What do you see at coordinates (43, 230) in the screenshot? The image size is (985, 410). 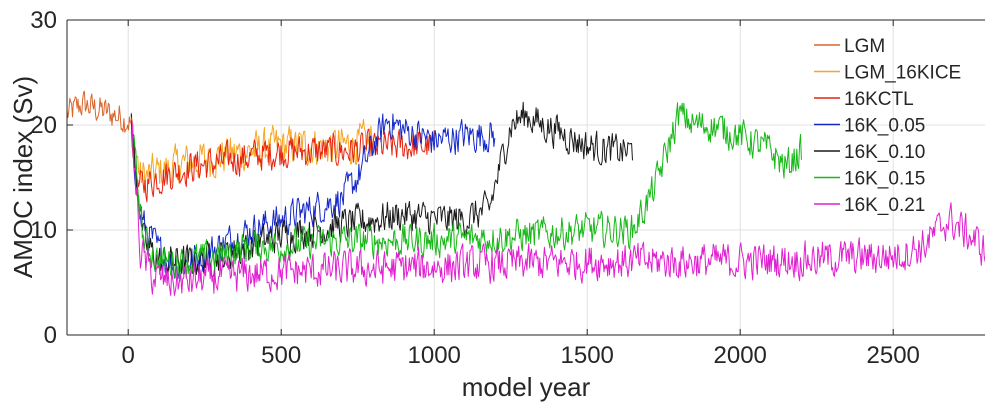 I see `y-tick-label: 10` at bounding box center [43, 230].